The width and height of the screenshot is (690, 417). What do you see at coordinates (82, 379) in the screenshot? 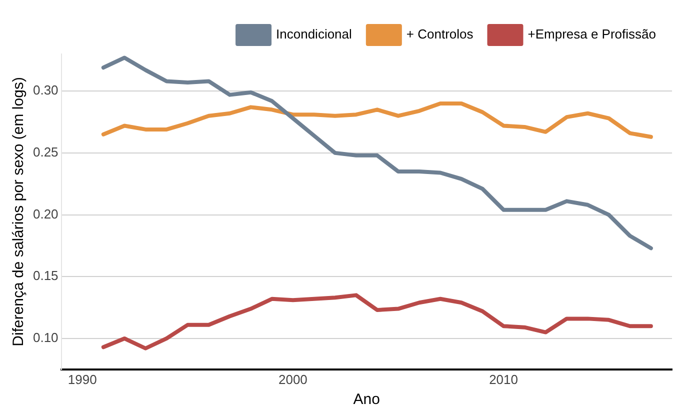
I see `x-tick-label: 1990` at bounding box center [82, 379].